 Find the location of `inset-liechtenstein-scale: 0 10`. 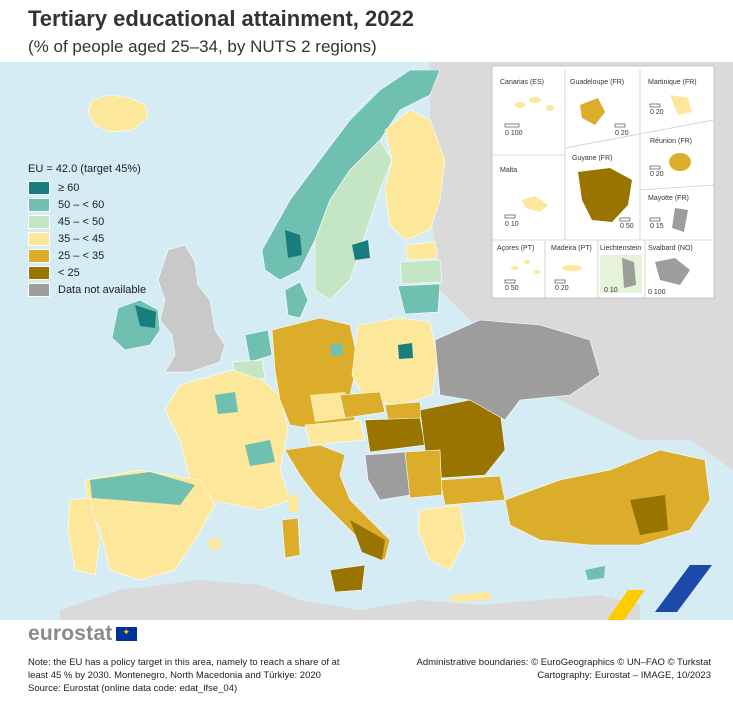

inset-liechtenstein-scale: 0 10 is located at coordinates (611, 290).